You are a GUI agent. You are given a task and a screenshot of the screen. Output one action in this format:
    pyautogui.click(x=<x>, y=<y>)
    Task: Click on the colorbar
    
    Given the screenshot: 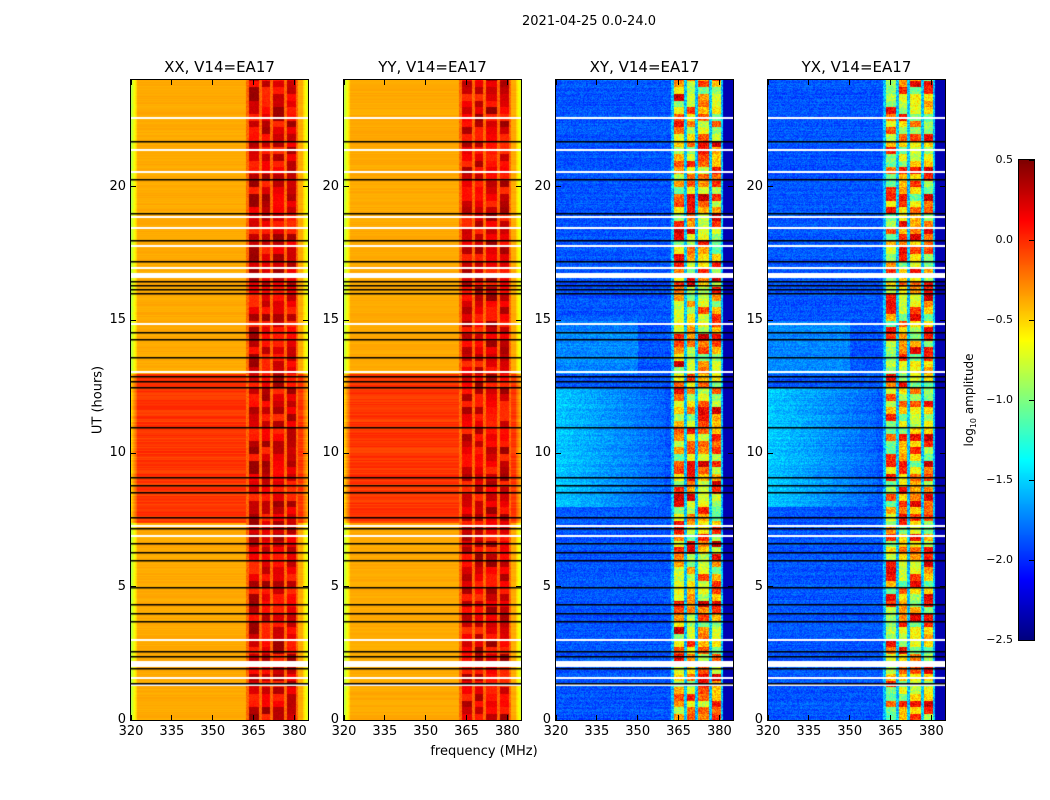 What is the action you would take?
    pyautogui.click(x=1026, y=400)
    